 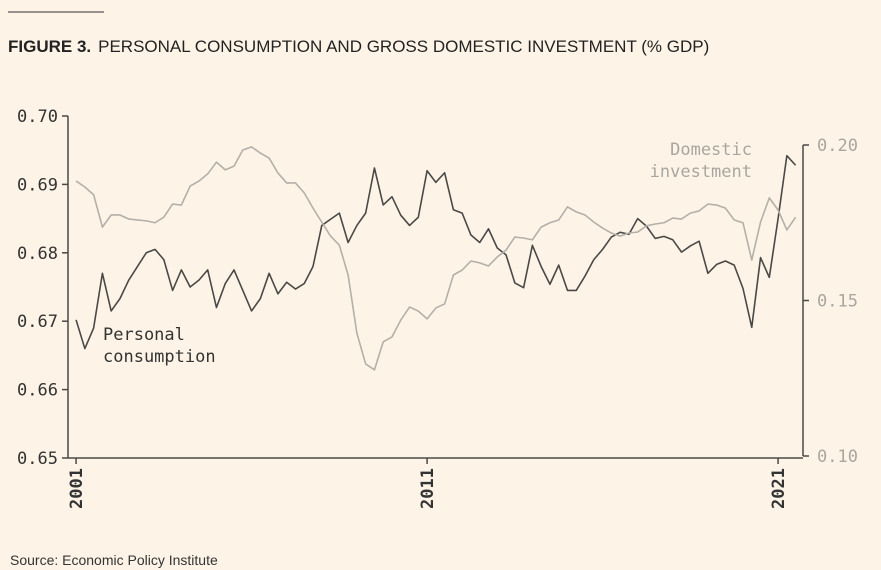 I want to click on y-tick-label: 0.67, so click(x=37, y=322).